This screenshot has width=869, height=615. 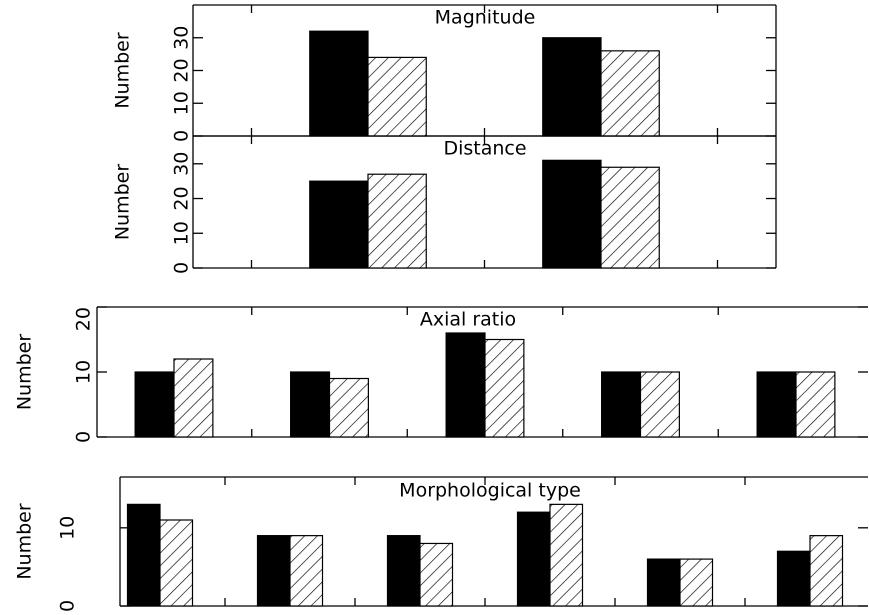 What do you see at coordinates (468, 320) in the screenshot?
I see `chart-title: Axial ratio` at bounding box center [468, 320].